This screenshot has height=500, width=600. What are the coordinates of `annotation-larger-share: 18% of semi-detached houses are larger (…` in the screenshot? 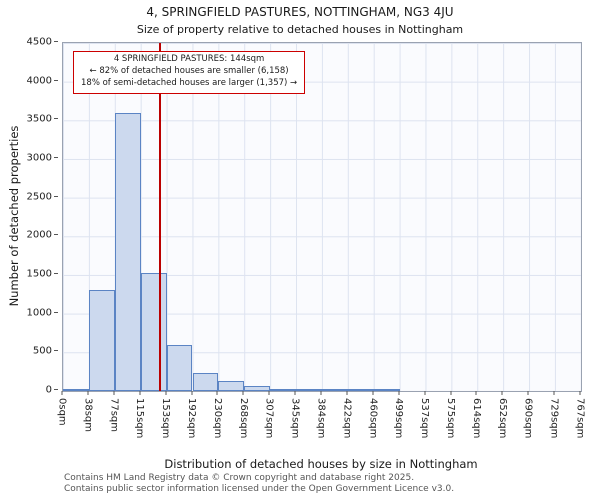 It's located at (189, 82).